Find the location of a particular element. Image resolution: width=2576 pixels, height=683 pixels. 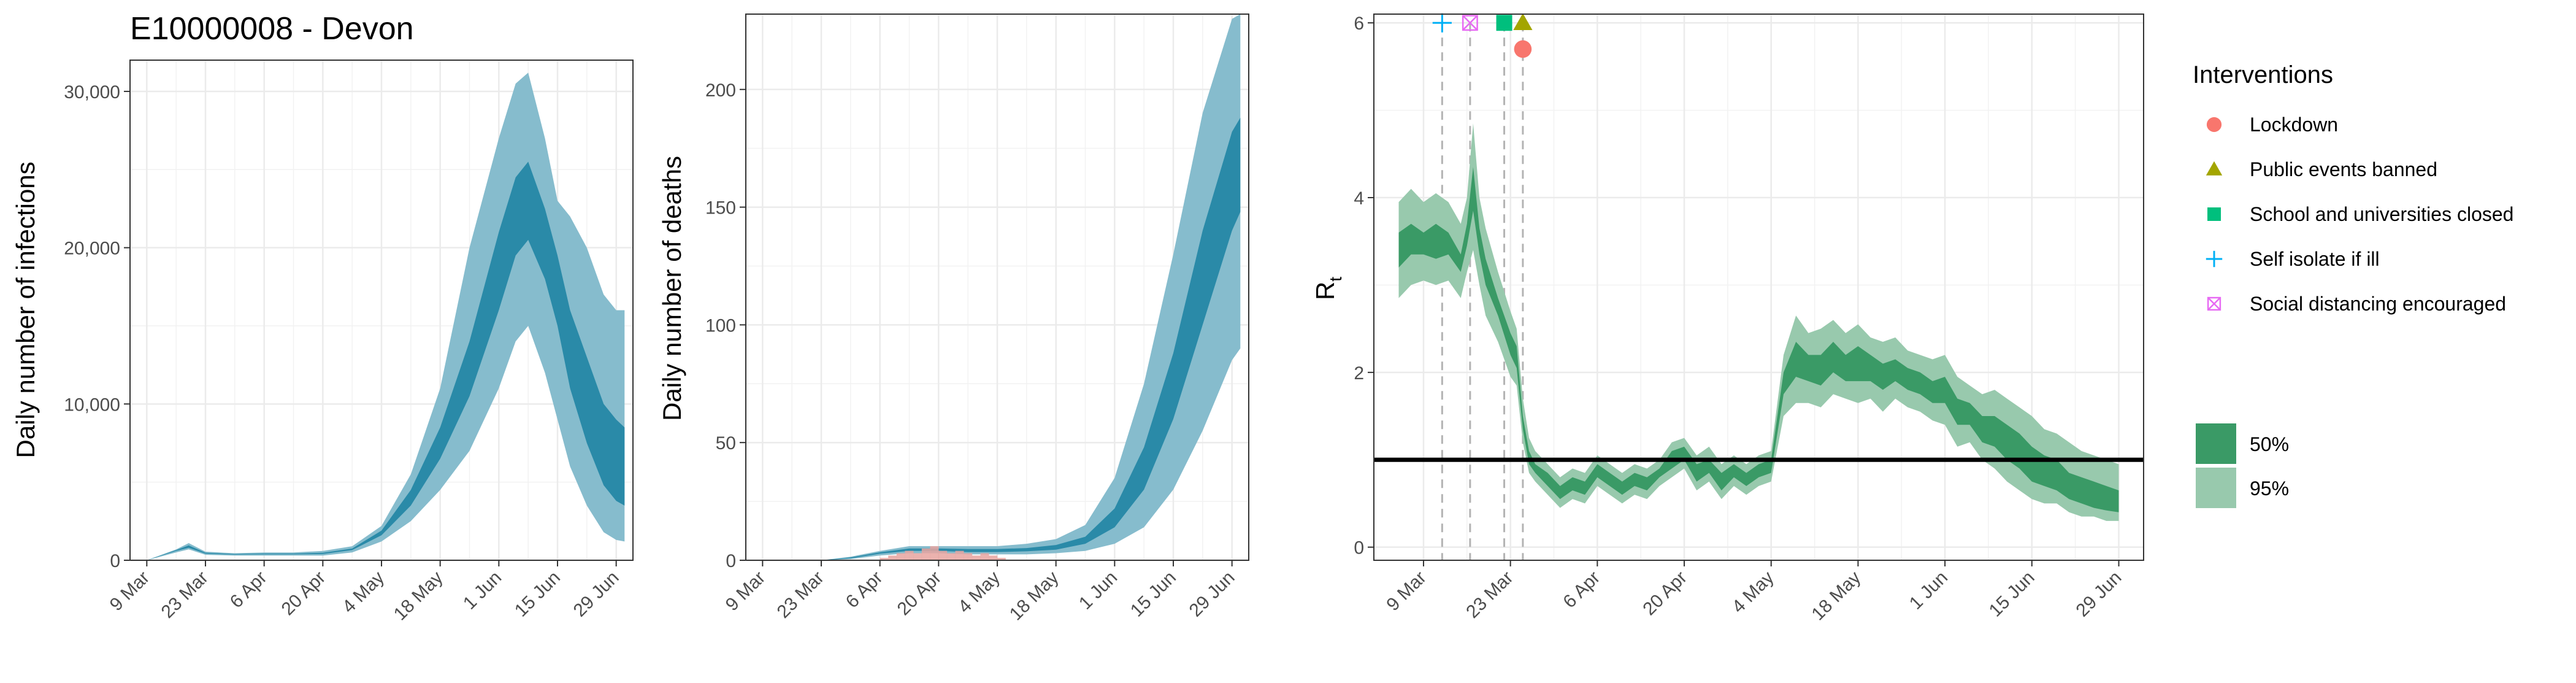

legend-label: Public events banned is located at coordinates (2343, 169).